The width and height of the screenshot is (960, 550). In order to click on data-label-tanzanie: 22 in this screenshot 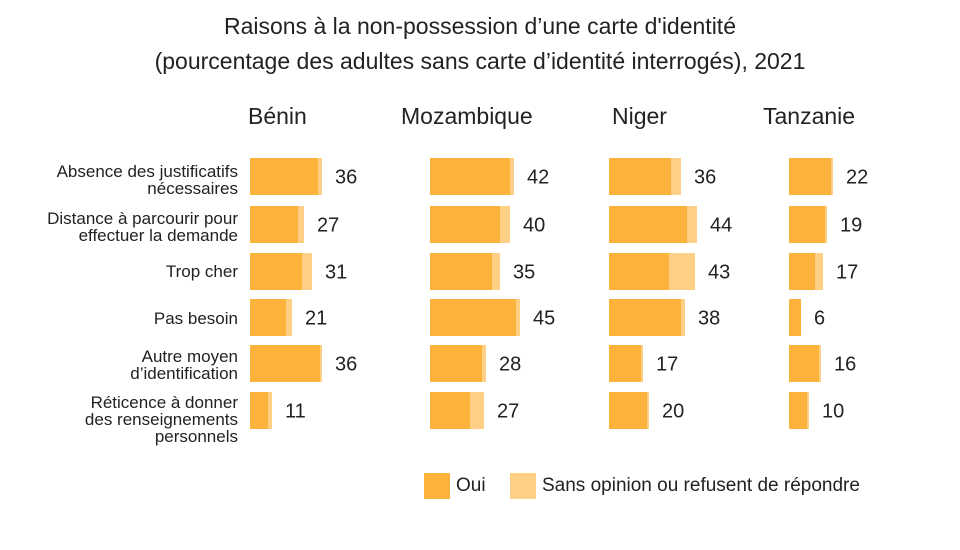, I will do `click(857, 178)`.